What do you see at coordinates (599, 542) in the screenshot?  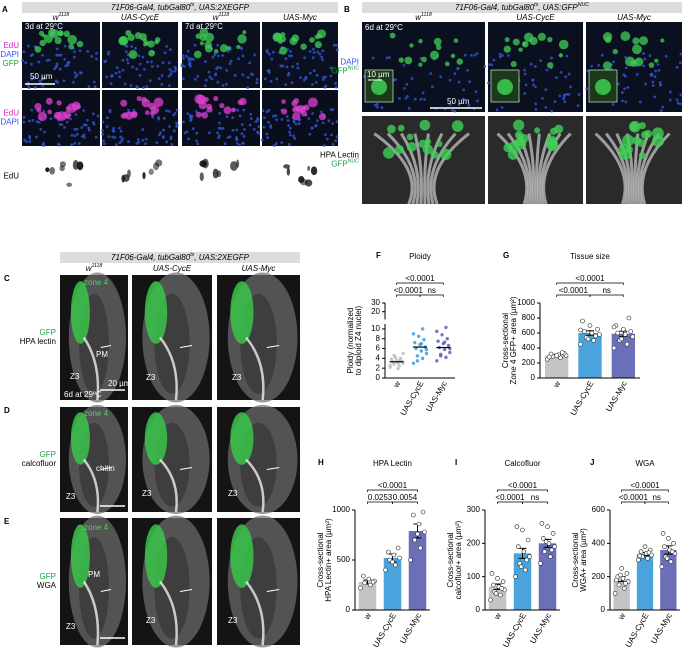 I see `y-tick-label: 400` at bounding box center [599, 542].